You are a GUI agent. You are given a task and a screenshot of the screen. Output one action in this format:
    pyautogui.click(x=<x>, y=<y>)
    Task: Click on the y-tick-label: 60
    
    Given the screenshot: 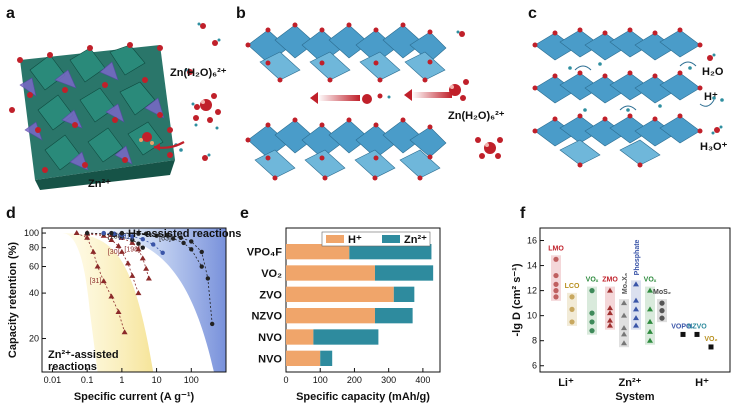 What is the action you would take?
    pyautogui.click(x=34, y=267)
    